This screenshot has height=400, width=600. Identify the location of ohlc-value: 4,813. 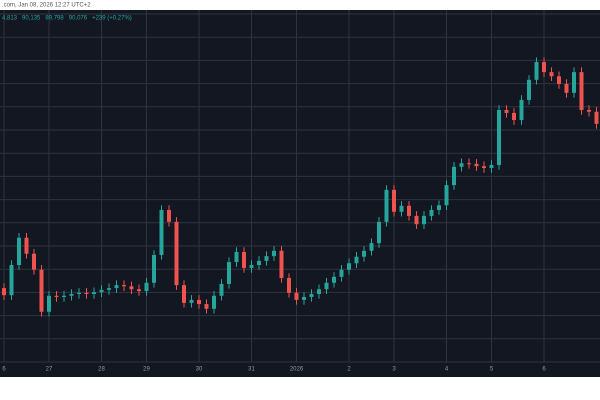
(10, 19).